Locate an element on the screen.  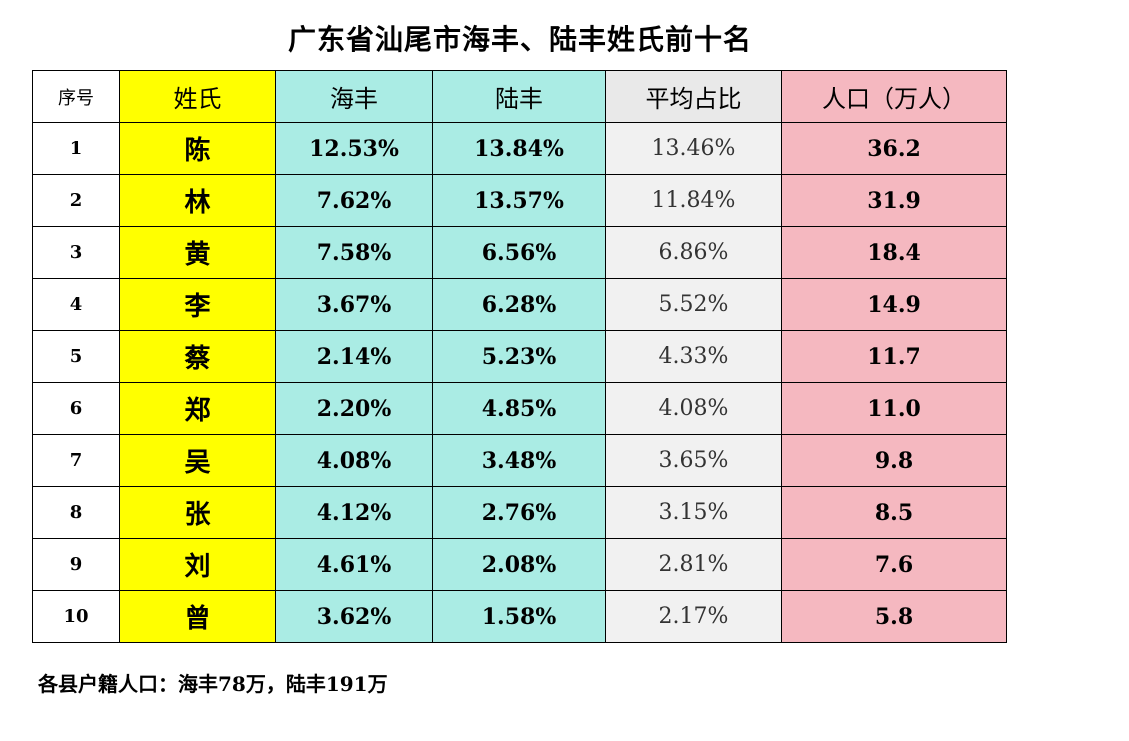
cell-lufeng: 3.48% is located at coordinates (519, 460).